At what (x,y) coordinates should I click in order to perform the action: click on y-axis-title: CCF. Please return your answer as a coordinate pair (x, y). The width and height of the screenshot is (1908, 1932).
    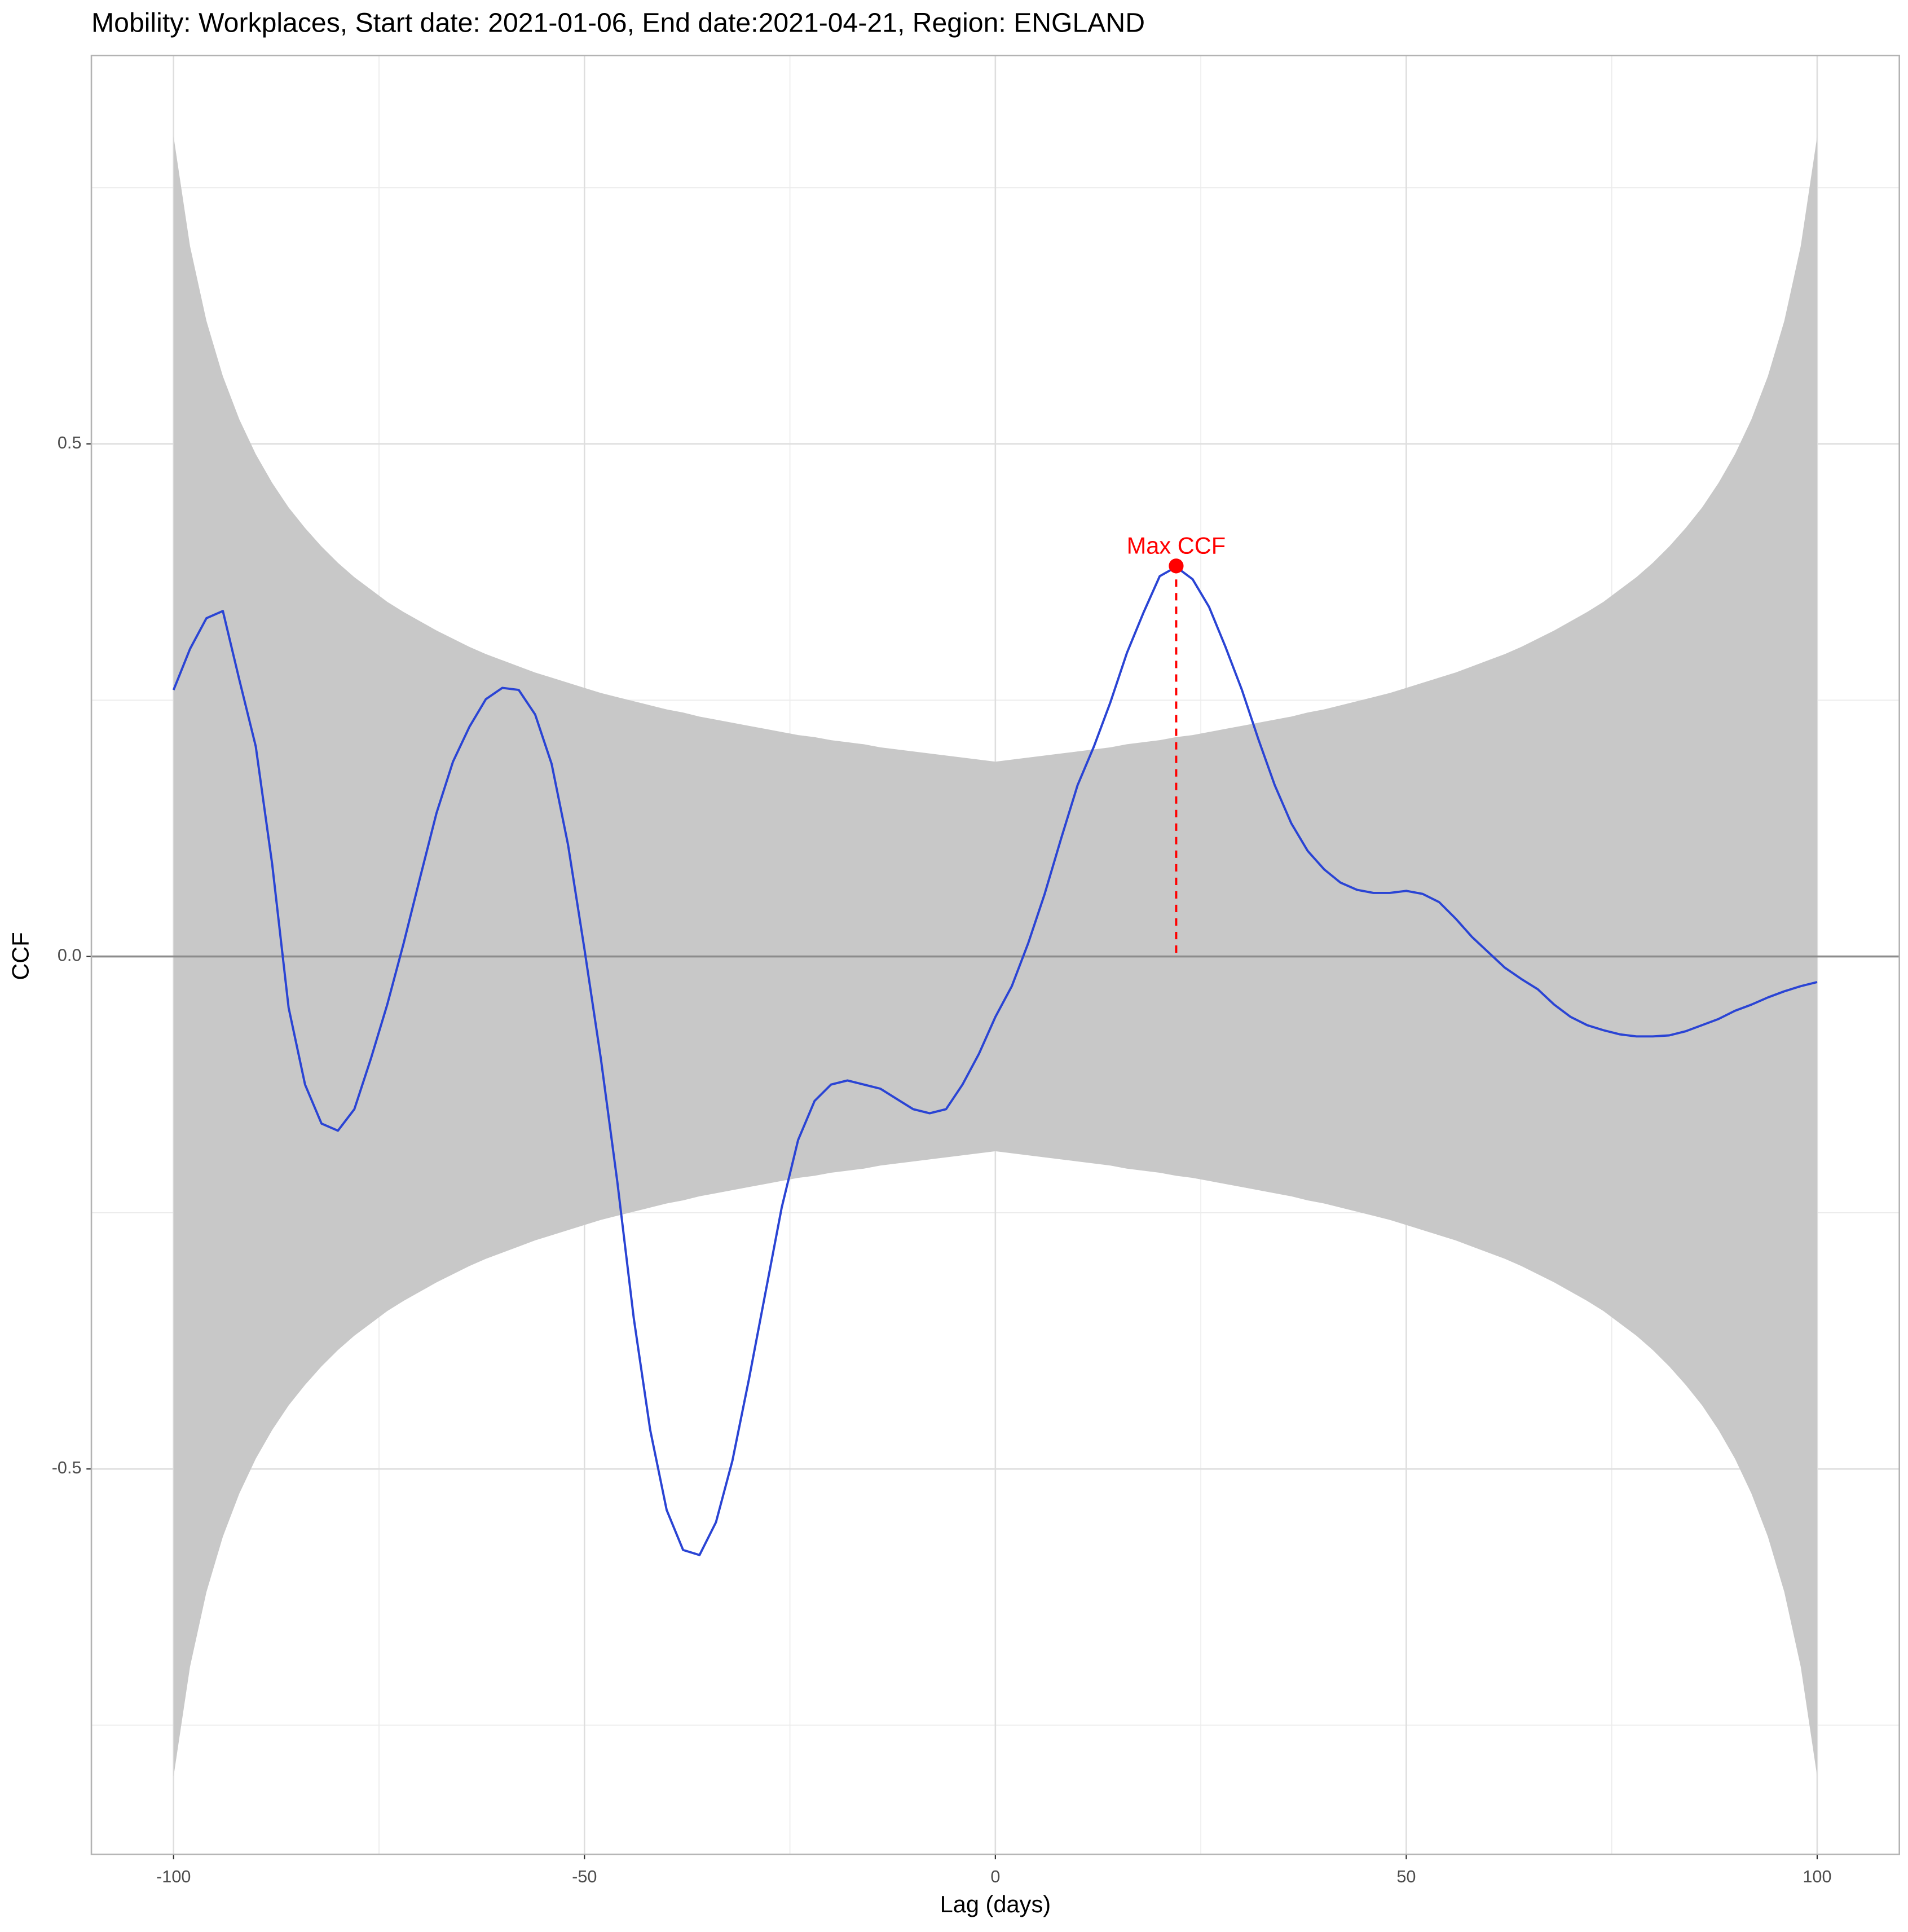
    Looking at the image, I should click on (20, 956).